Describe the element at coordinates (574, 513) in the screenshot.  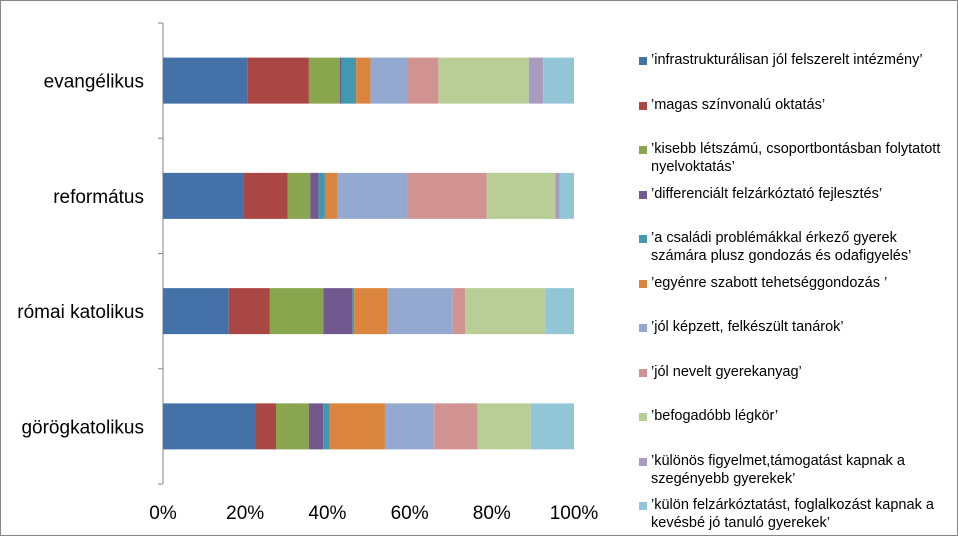
I see `x-tick-label: 100%` at that location.